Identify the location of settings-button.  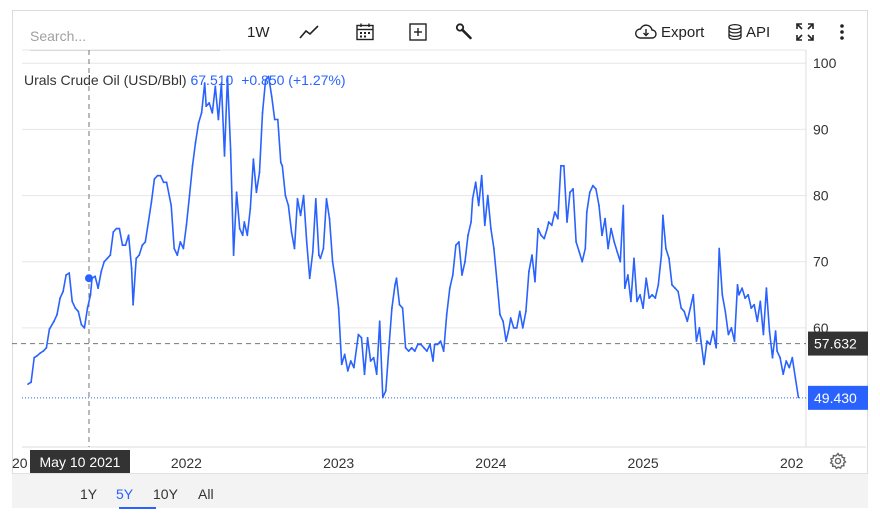
(838, 463).